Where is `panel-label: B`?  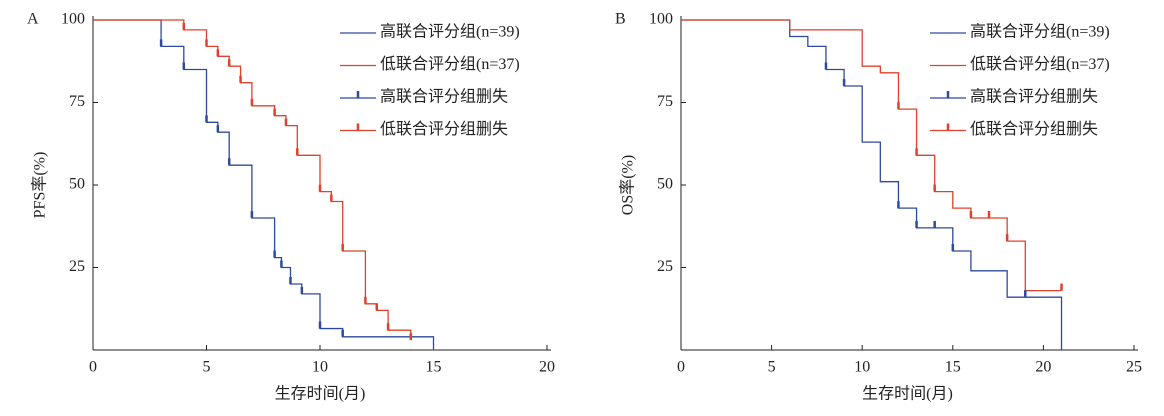 panel-label: B is located at coordinates (620, 19).